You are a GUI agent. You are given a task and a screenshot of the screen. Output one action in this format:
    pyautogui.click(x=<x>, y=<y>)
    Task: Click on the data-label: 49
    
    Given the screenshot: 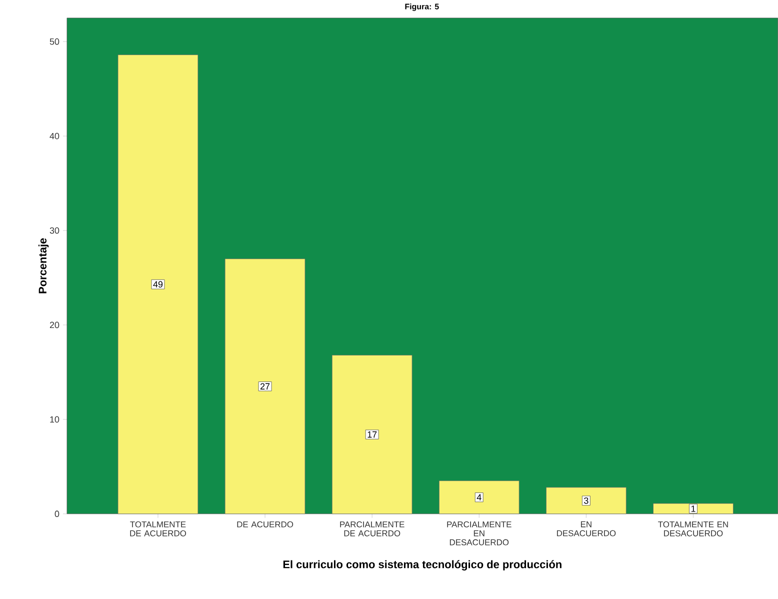 What is the action you would take?
    pyautogui.click(x=158, y=284)
    